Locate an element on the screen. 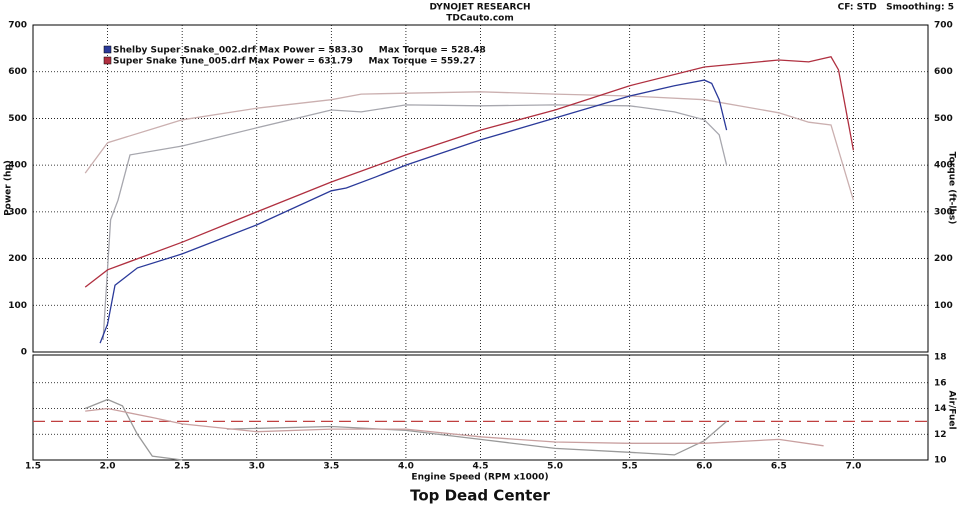 The width and height of the screenshot is (960, 507). x-tick-label: 7.0 is located at coordinates (853, 467).